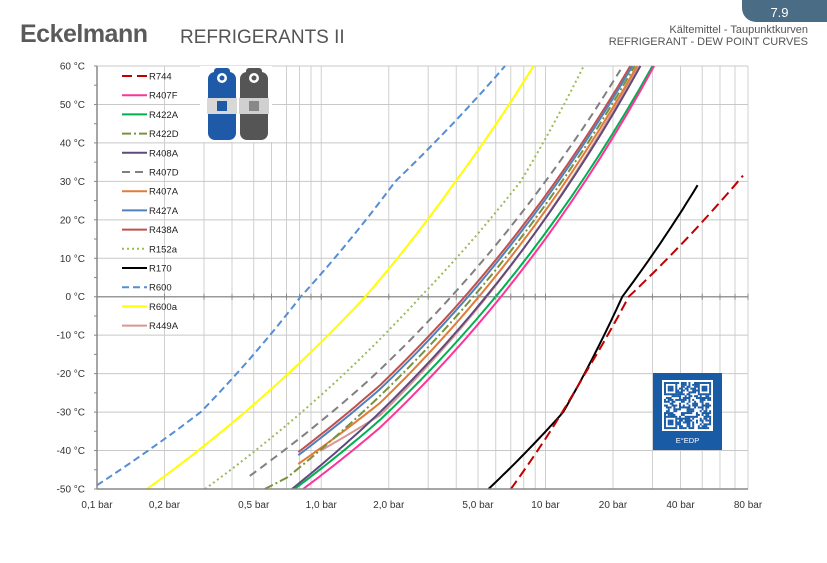  What do you see at coordinates (738, 30) in the screenshot?
I see `subtitle-de: Kältemittel - Taupunktkurven` at bounding box center [738, 30].